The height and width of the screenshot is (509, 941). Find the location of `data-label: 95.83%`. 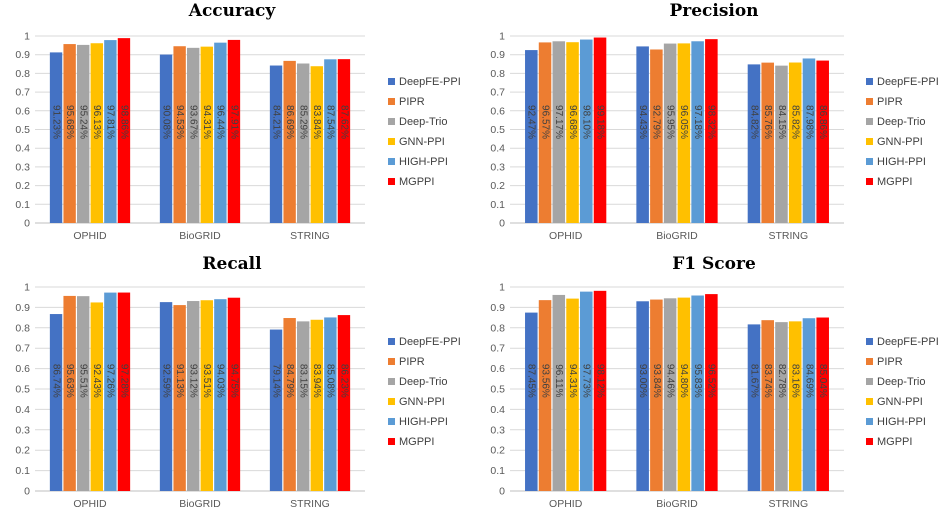

data-label: 95.83% is located at coordinates (697, 381).